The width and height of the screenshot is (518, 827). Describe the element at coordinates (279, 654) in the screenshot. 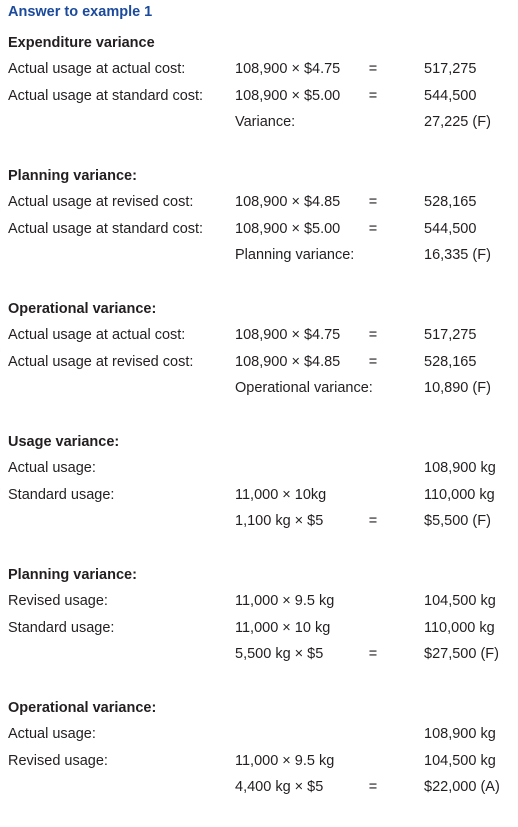

I see `row-calculation: 5,500 kg × $5` at that location.